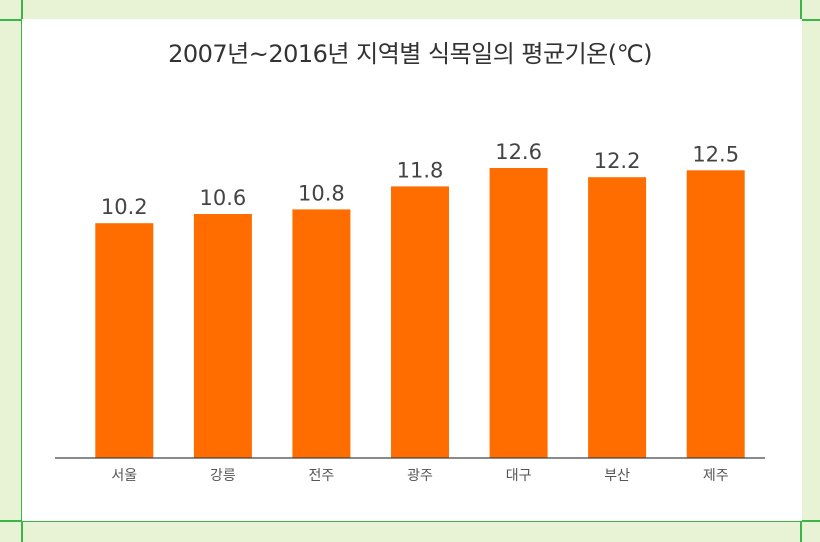  What do you see at coordinates (715, 154) in the screenshot?
I see `bar-value-label: 12.5` at bounding box center [715, 154].